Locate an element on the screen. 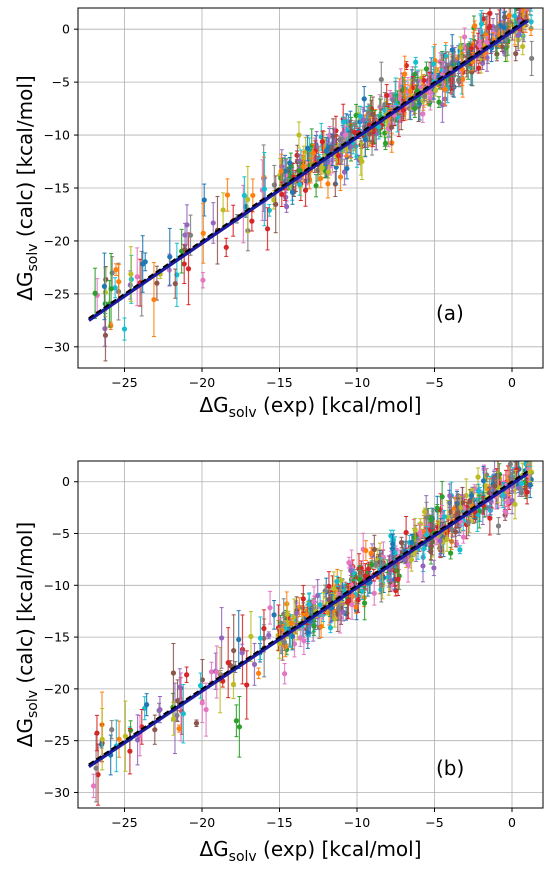 This screenshot has height=869, width=550. y-axis-label: ΔGsolv (calc) [kcal/mol] is located at coordinates (27, 187).